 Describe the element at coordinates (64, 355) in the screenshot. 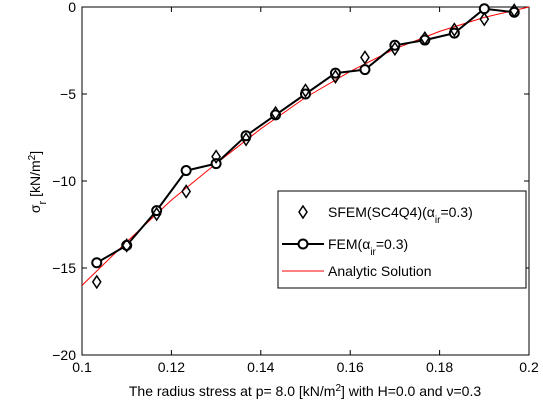

I see `y-tick-label: −20` at that location.